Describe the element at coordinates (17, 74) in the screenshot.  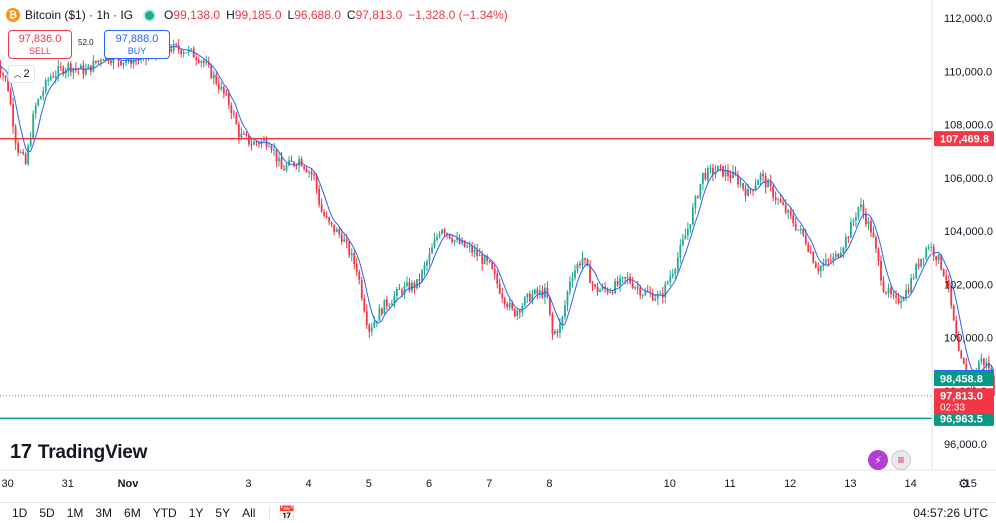
I see `chevron-up-icon: ︿` at that location.